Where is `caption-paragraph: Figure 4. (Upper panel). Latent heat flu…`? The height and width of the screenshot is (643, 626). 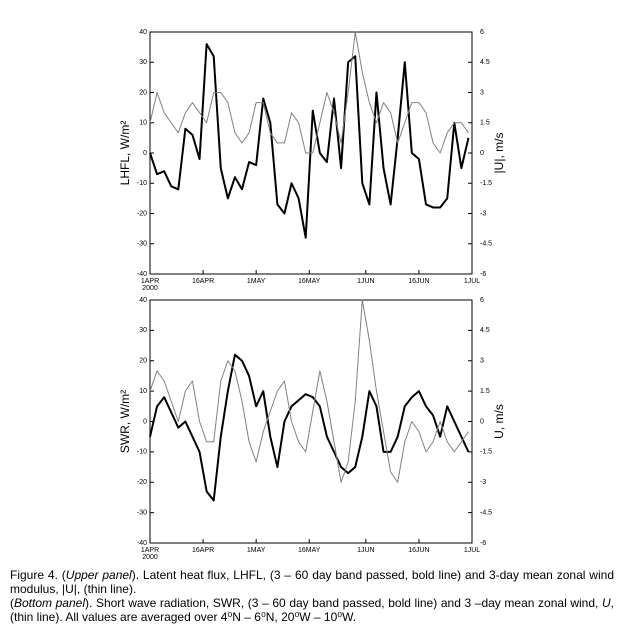 caption-paragraph: Figure 4. (Upper panel). Latent heat flu… is located at coordinates (312, 582).